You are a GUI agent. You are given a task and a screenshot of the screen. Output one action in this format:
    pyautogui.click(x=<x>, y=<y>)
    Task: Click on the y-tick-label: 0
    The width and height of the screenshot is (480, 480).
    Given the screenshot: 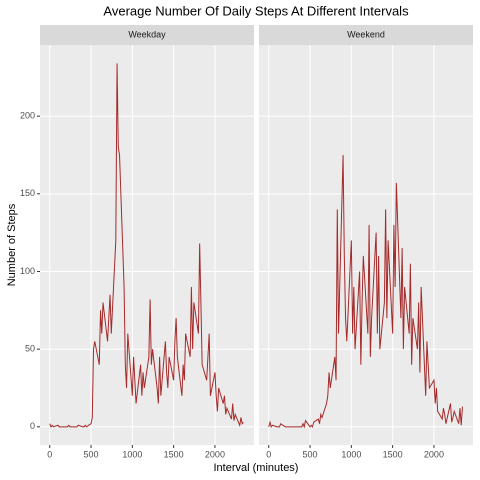 What is the action you would take?
    pyautogui.click(x=32, y=426)
    